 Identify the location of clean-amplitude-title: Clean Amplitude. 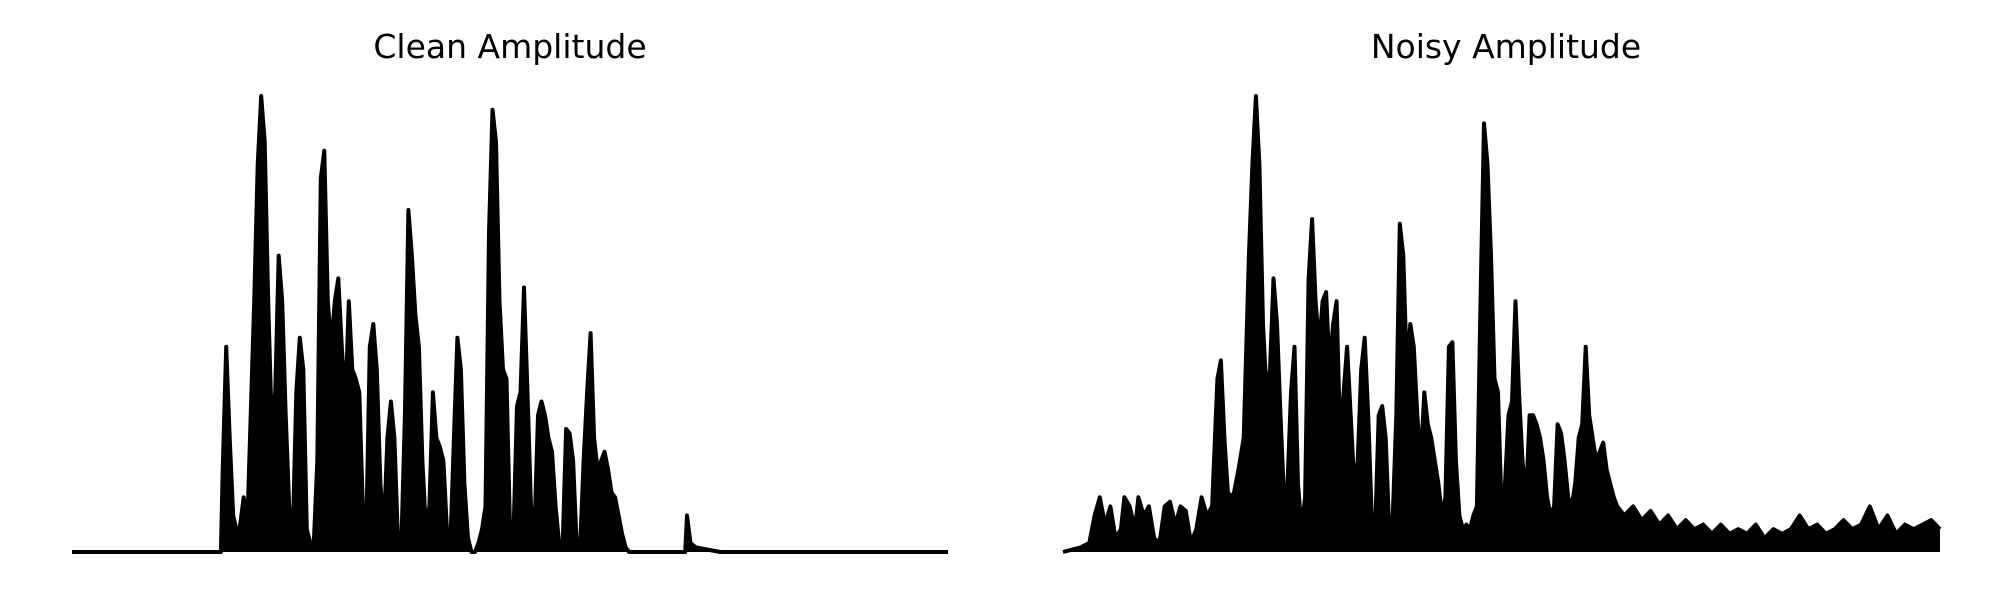
(509, 46).